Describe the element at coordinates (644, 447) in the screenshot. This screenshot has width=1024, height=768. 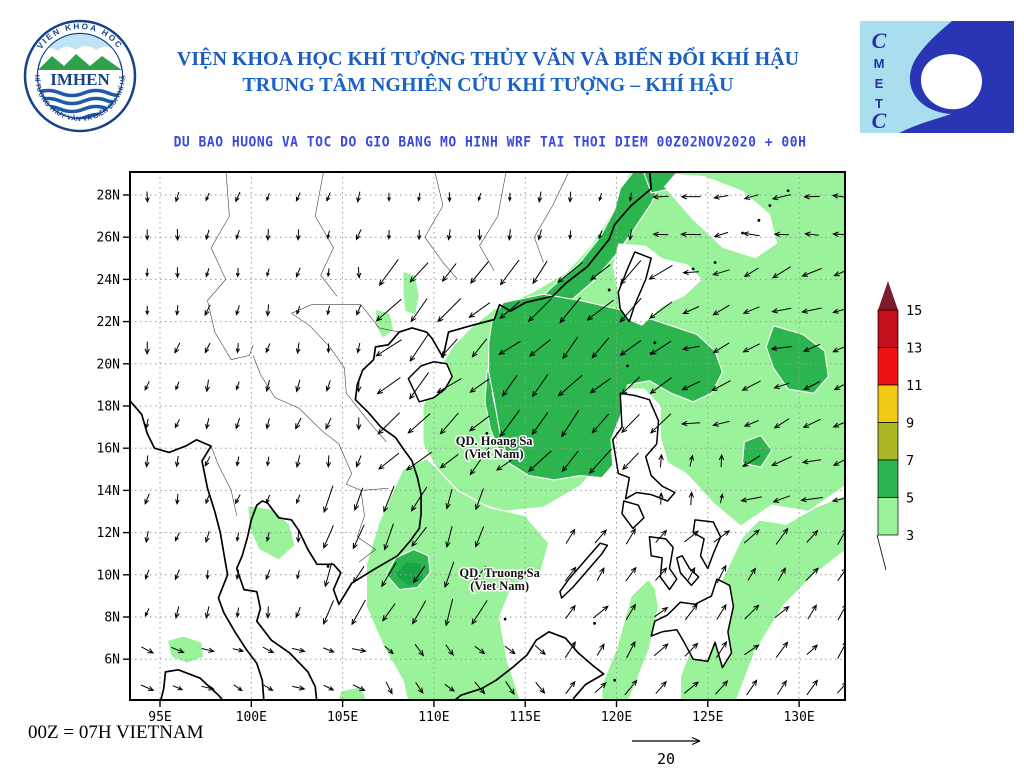
I see `island-coastline` at that location.